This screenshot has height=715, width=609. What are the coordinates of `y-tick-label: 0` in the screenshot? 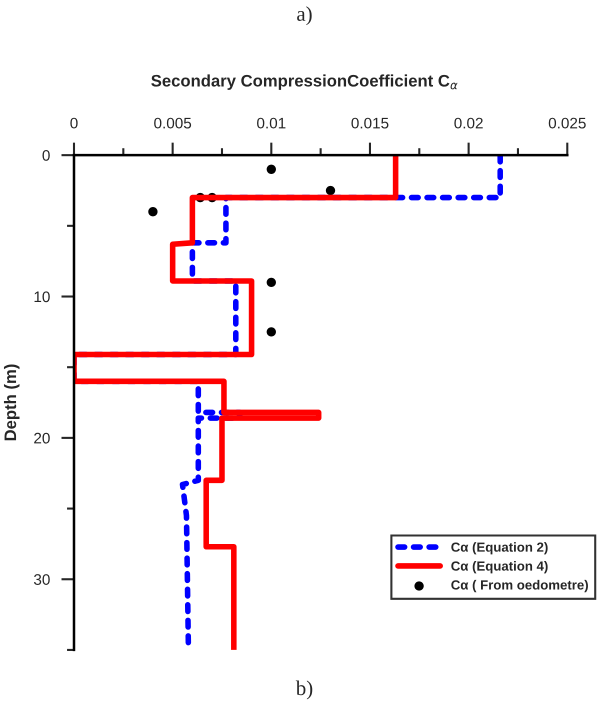 It's located at (46, 155).